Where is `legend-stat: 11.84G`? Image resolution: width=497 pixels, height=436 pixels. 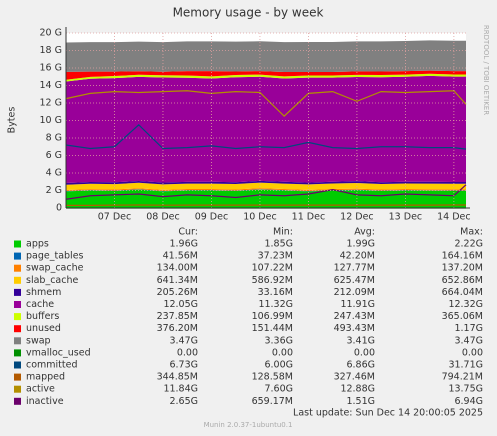
legend-stat: 11.84G is located at coordinates (180, 389).